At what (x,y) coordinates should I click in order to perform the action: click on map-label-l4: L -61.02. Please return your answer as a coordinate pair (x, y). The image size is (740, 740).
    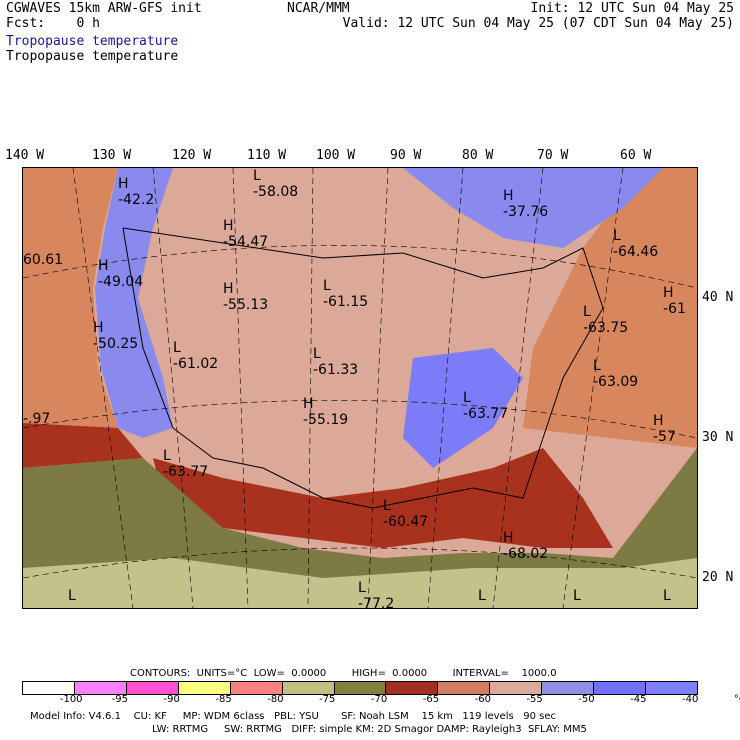
    Looking at the image, I should click on (196, 356).